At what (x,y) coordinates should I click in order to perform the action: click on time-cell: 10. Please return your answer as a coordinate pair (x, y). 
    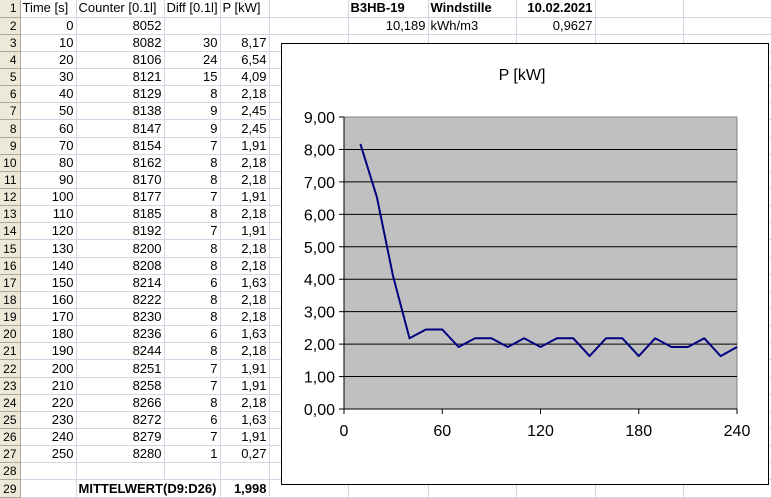
    Looking at the image, I should click on (48, 43).